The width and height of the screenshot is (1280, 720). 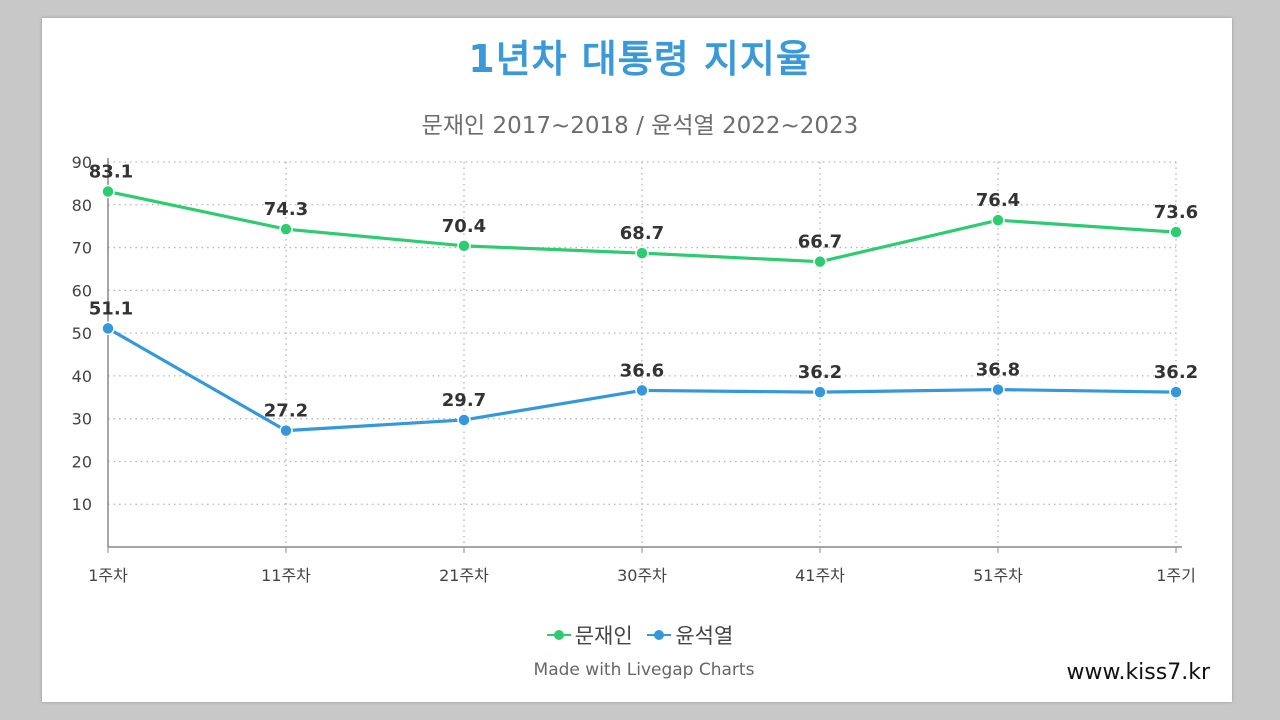 What do you see at coordinates (82, 461) in the screenshot?
I see `y-tick-label: 20` at bounding box center [82, 461].